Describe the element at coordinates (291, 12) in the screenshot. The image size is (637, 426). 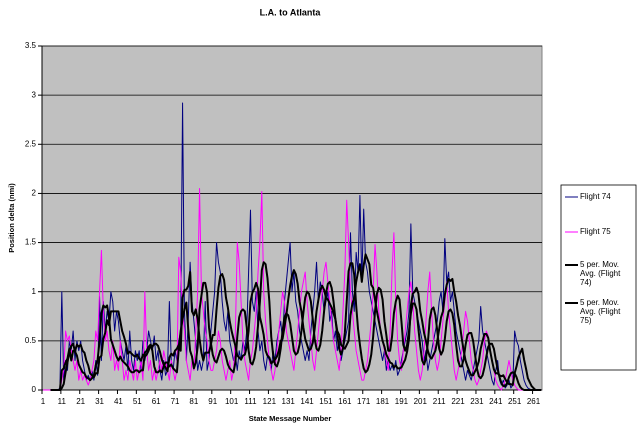
I see `chart-title: L.A. to Atlanta` at that location.